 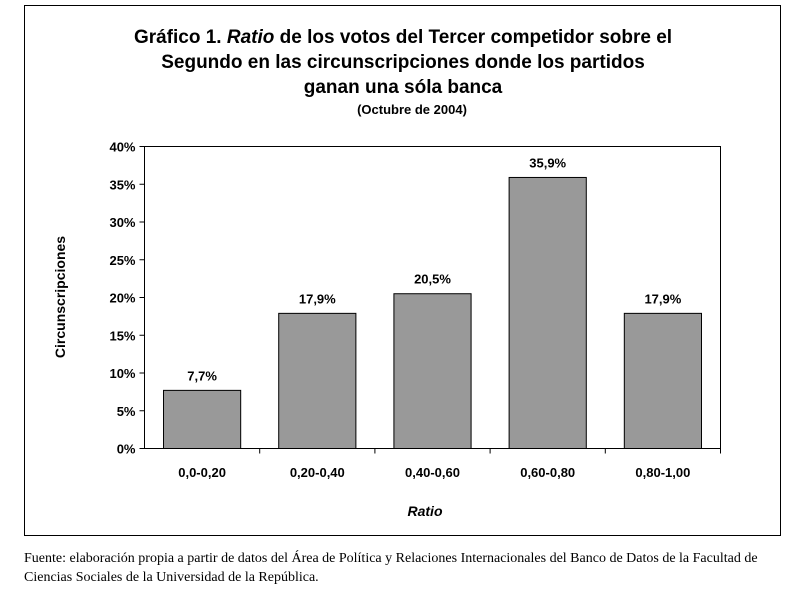 I want to click on title-part: ganan una sóla banca, so click(x=403, y=87).